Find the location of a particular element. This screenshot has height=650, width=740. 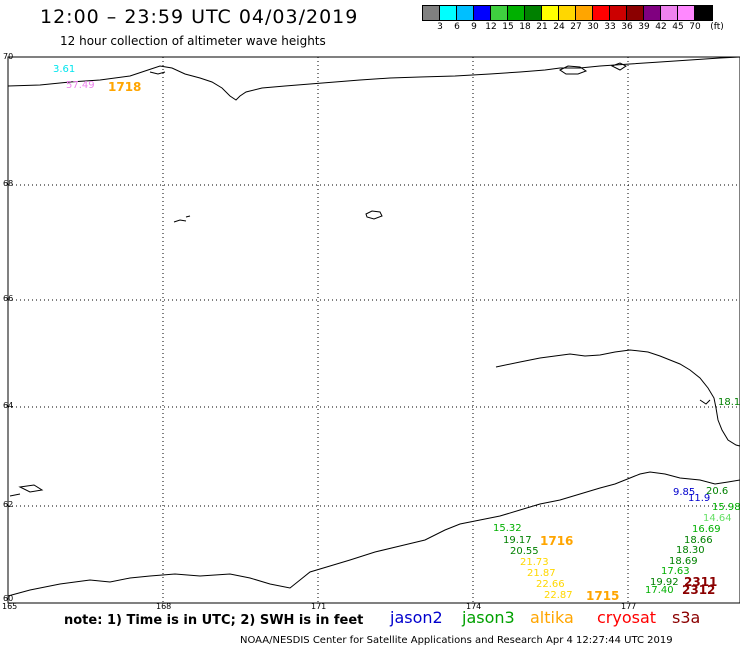

colorbar-label: 39 is located at coordinates (644, 27).